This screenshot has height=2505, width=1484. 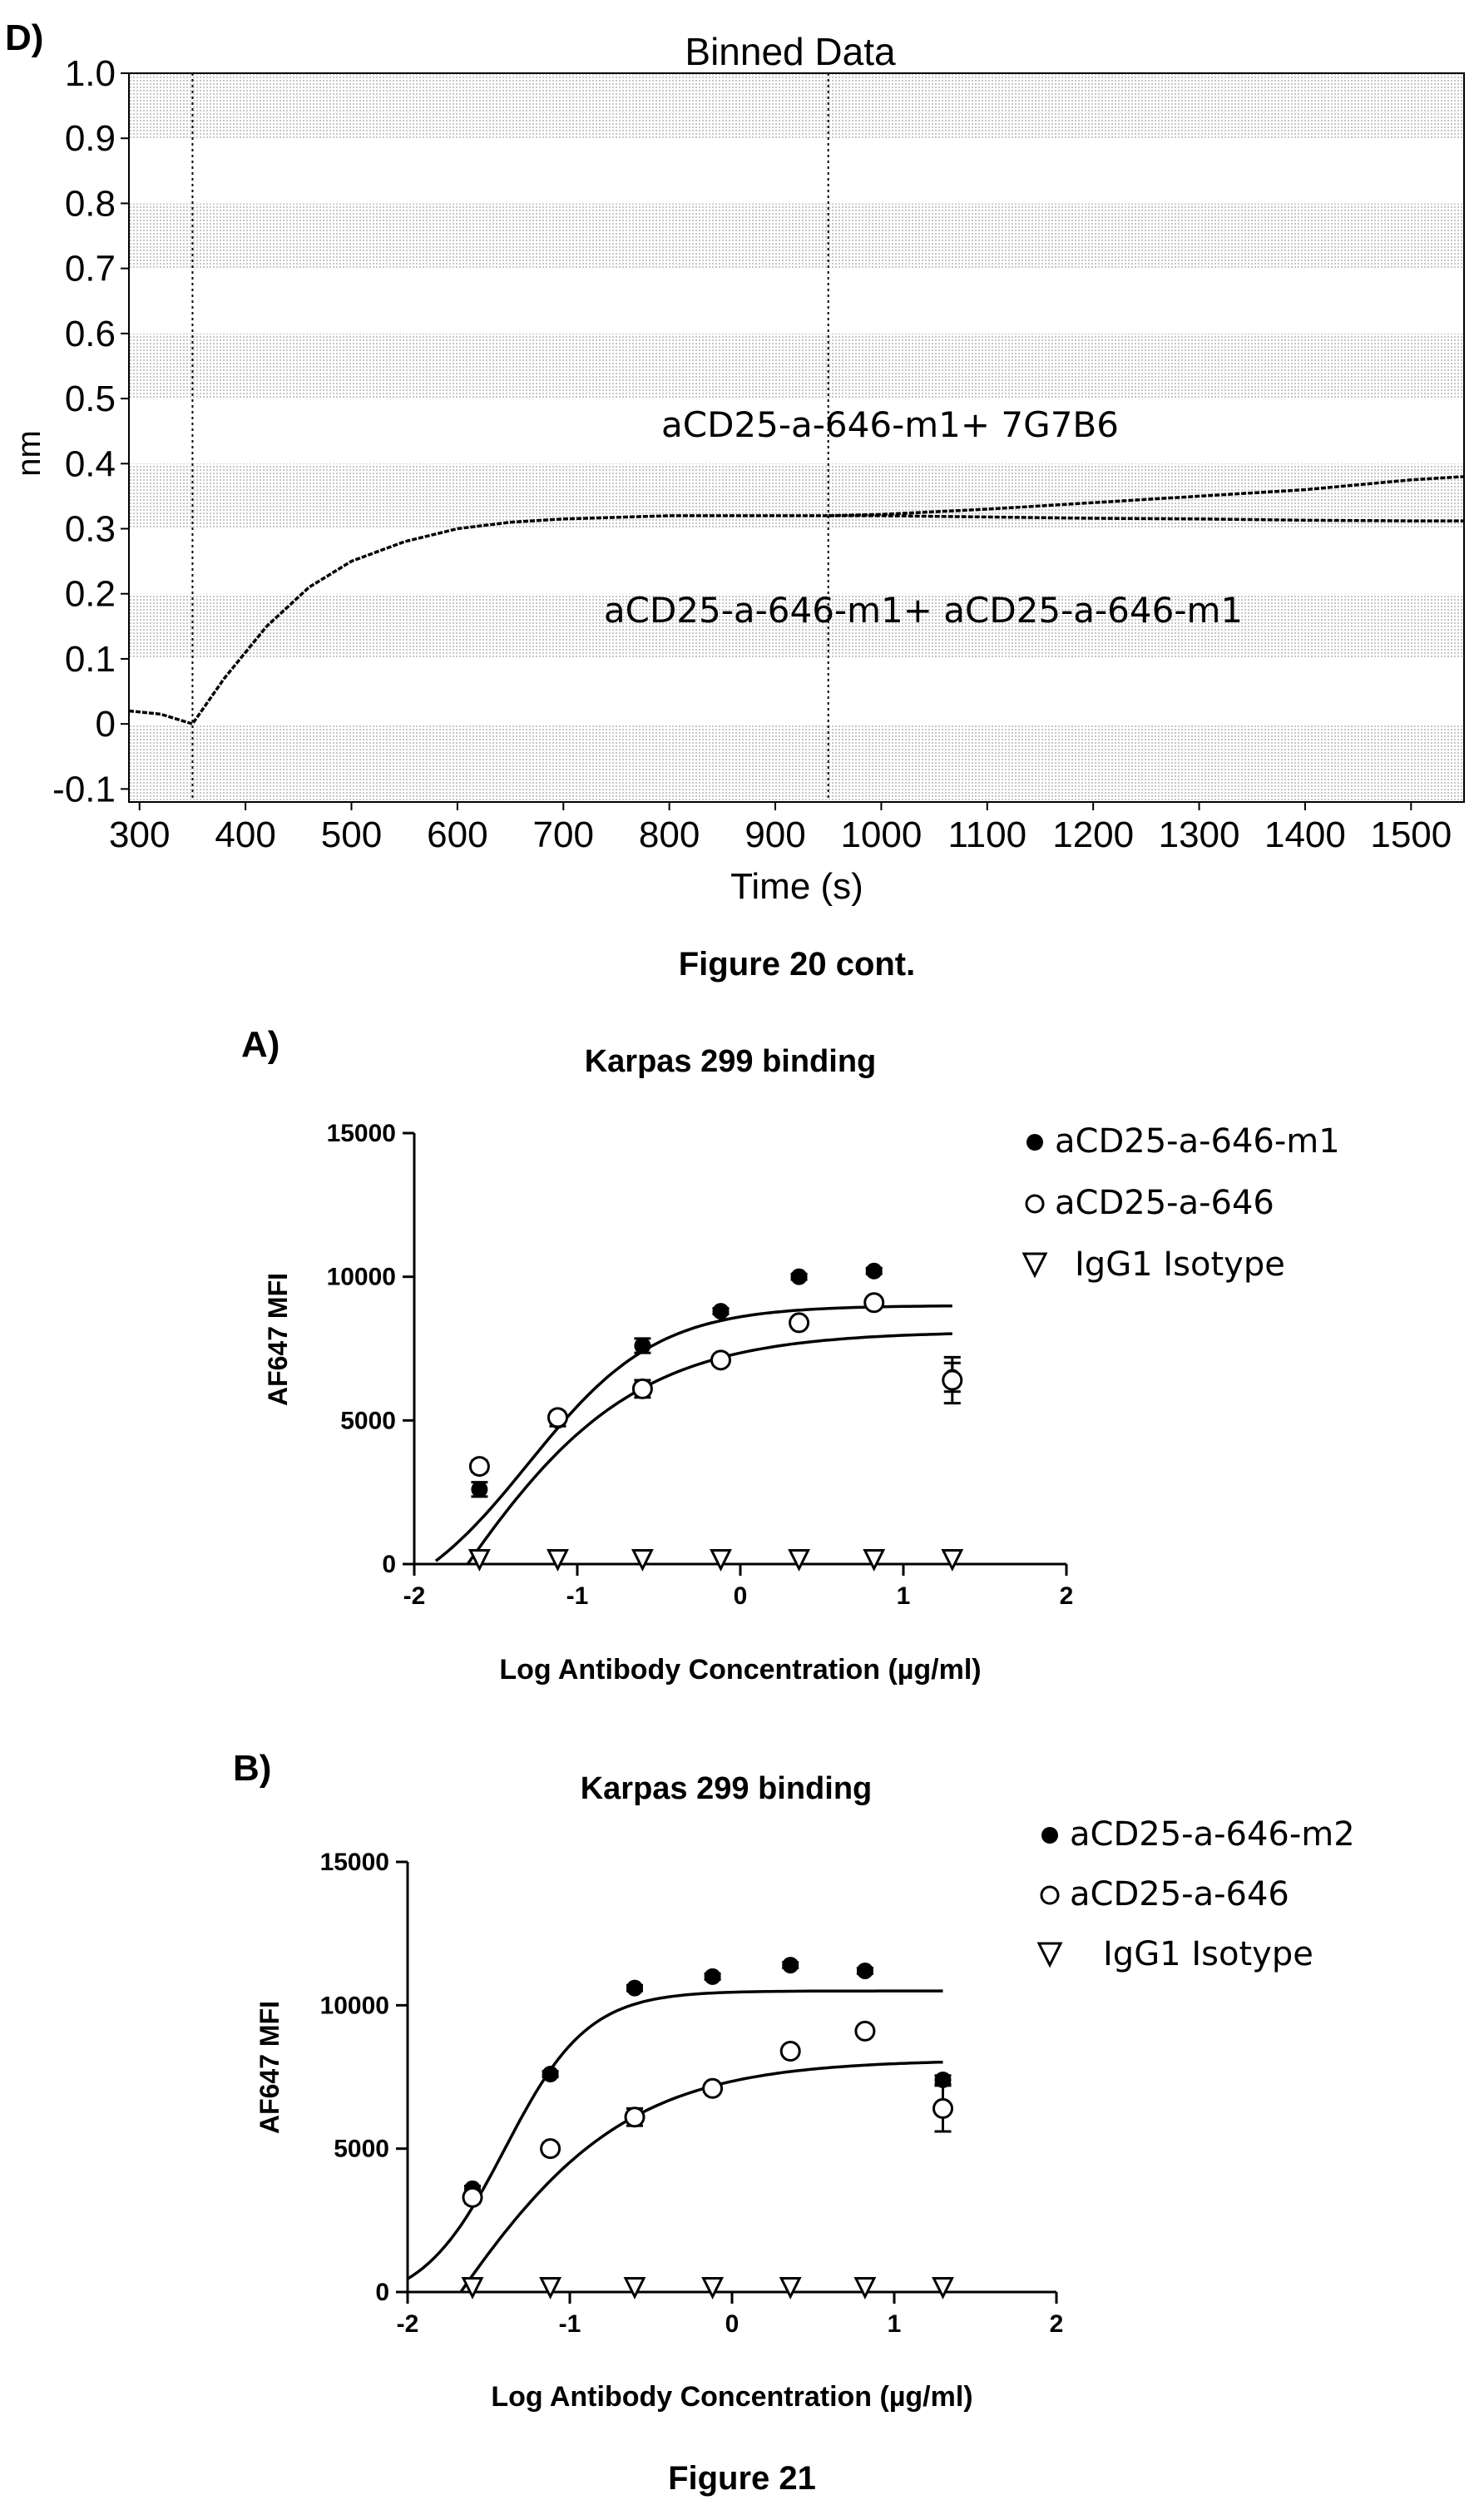 I want to click on panel-d-x-tick-label: 900, so click(x=774, y=834).